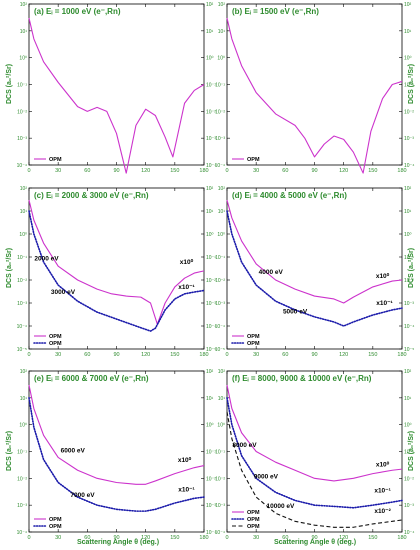 The image size is (420, 550). Describe the element at coordinates (408, 426) in the screenshot. I see `panel-f-ytick-label-right: 10⁰` at that location.